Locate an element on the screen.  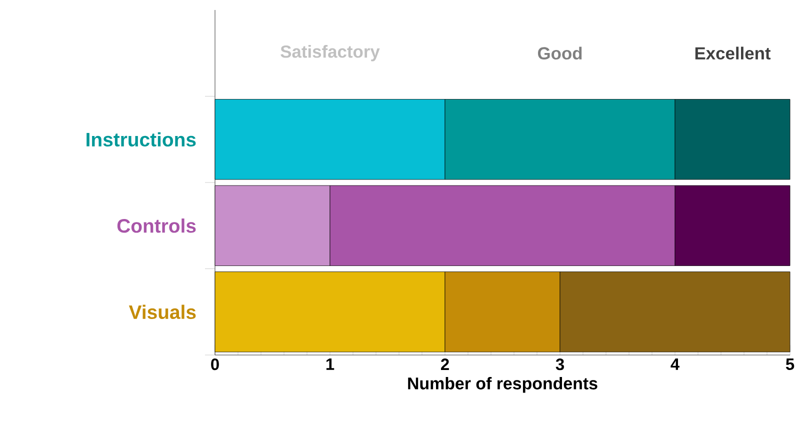
x-tick-label: 5 is located at coordinates (790, 364).